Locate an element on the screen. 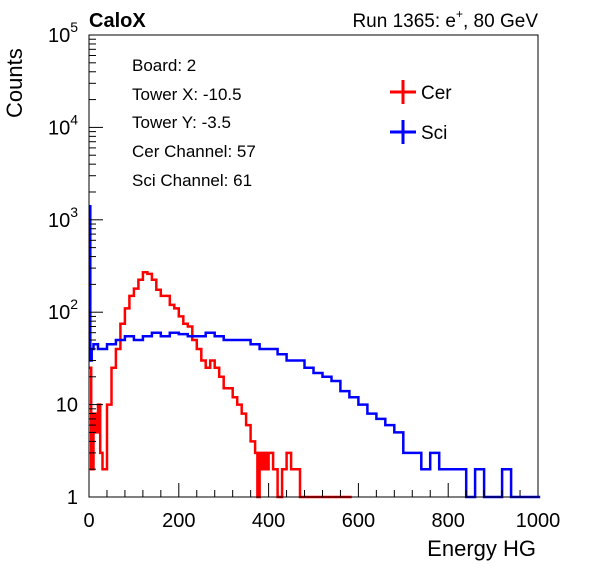  y-axis-title: Counts is located at coordinates (14, 83).